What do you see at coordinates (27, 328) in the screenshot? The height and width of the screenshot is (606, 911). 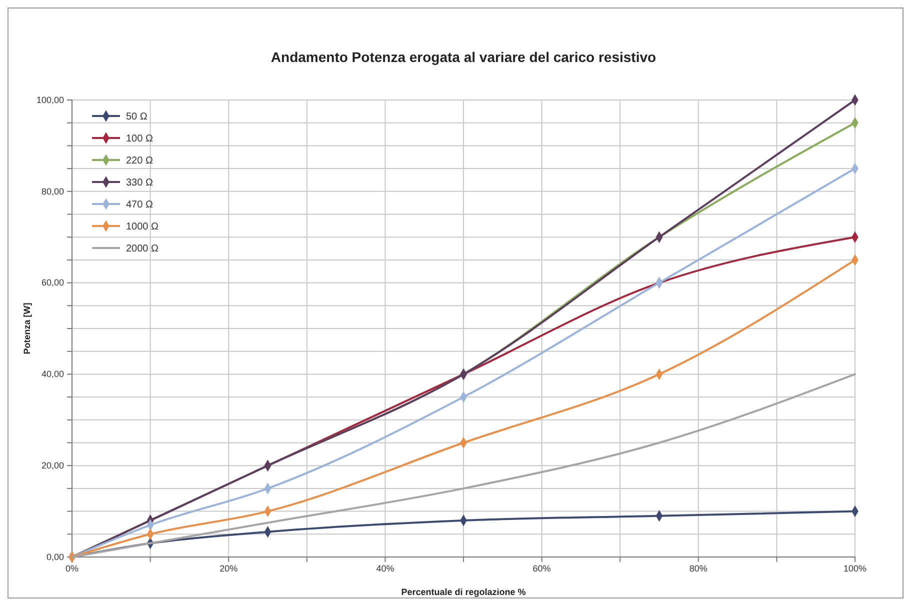 I see `y-axis-title: Potenza [W]` at bounding box center [27, 328].